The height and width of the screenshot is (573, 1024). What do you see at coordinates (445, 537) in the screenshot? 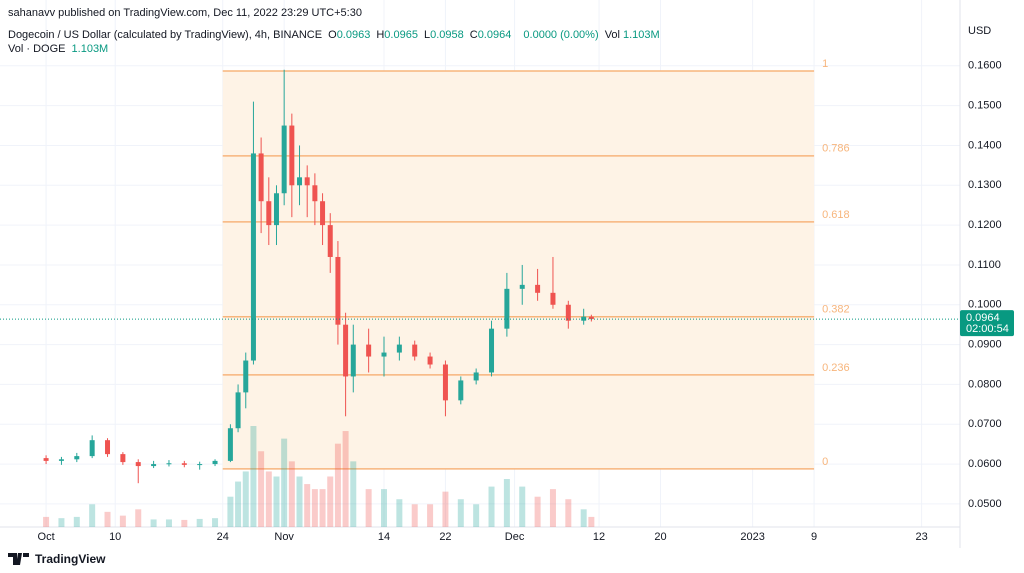
I see `x-tick-label: 22` at bounding box center [445, 537].